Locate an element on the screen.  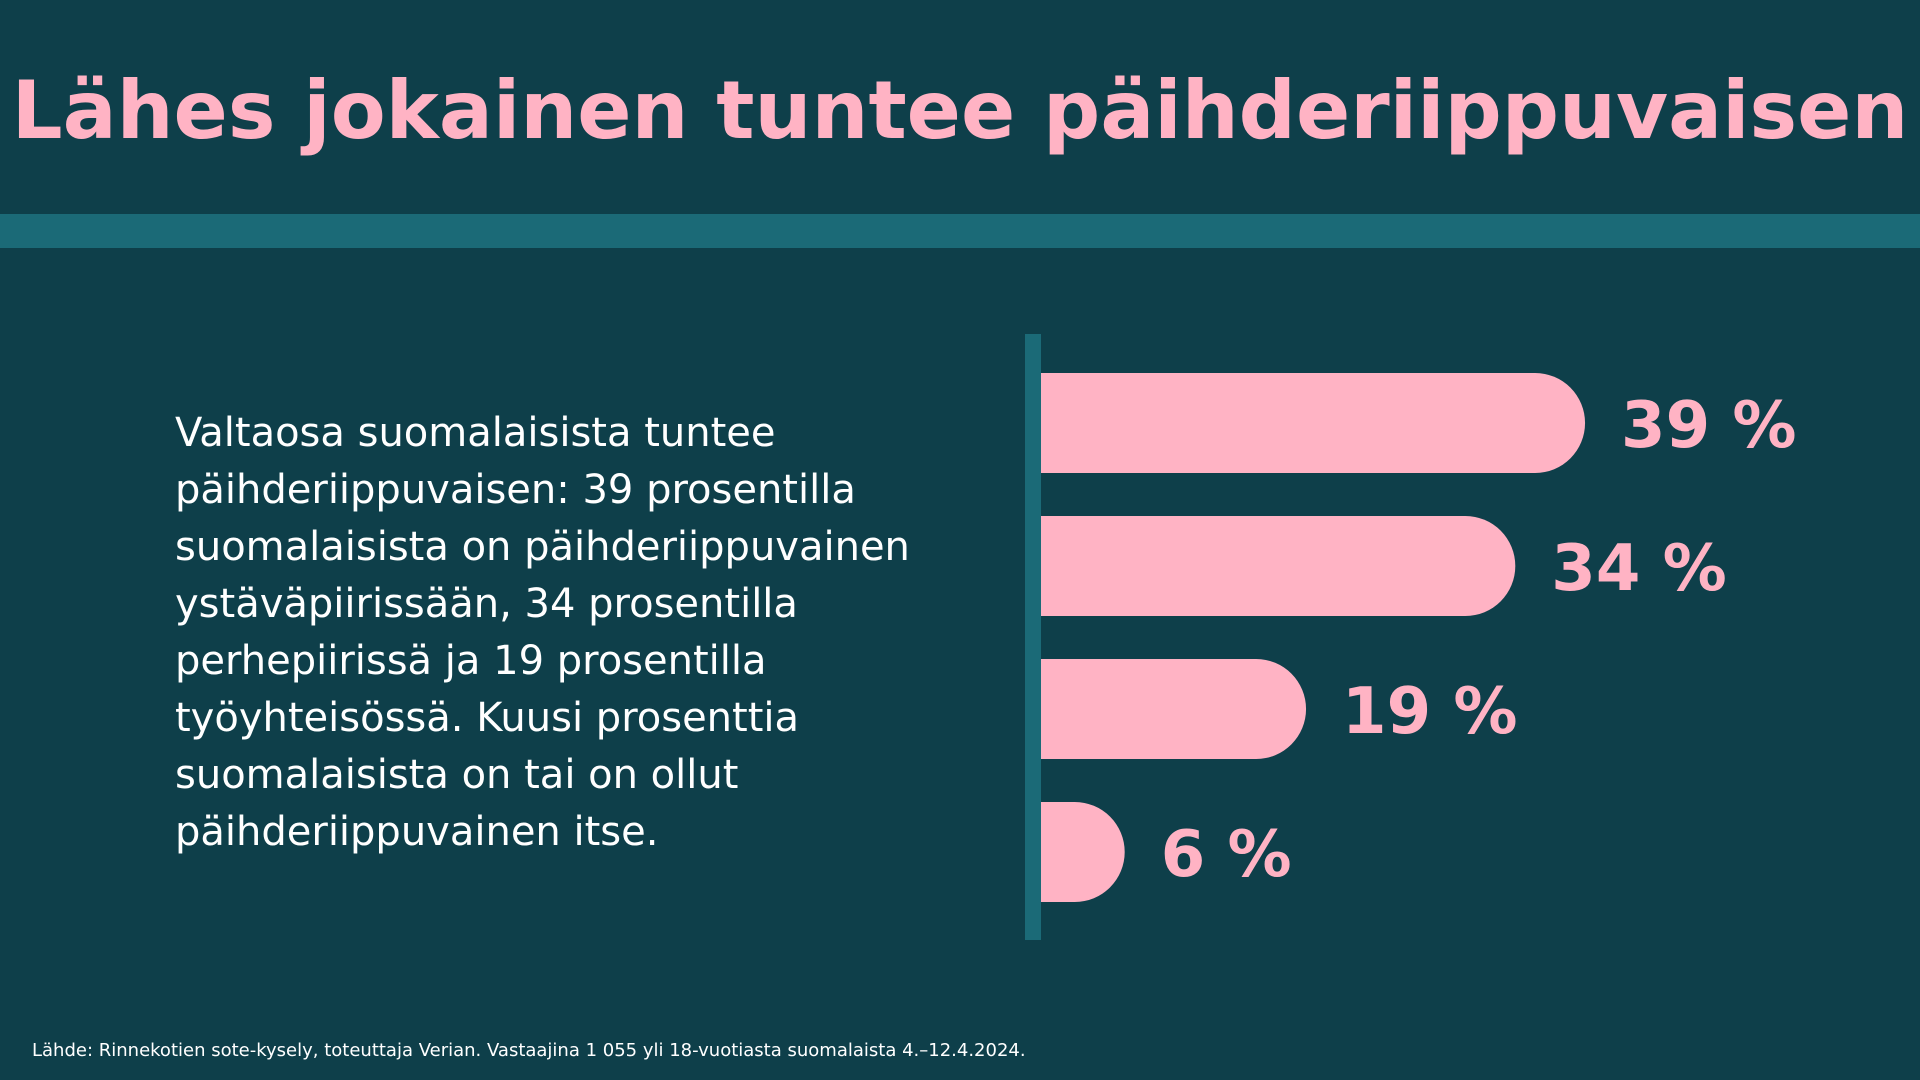
bar-value-label-1: 34 % is located at coordinates (1638, 569).